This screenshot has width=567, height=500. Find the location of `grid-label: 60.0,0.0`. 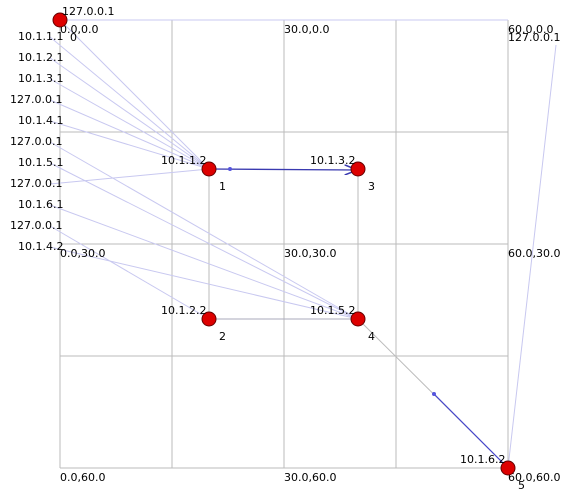

grid-label: 60.0,0.0 is located at coordinates (530, 29).